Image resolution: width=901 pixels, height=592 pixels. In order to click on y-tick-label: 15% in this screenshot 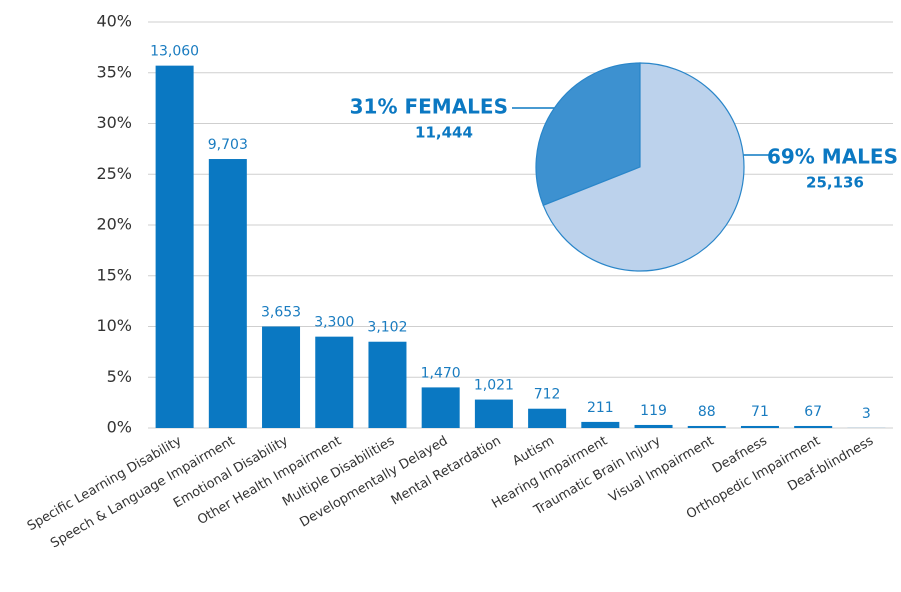, I will do `click(114, 274)`.